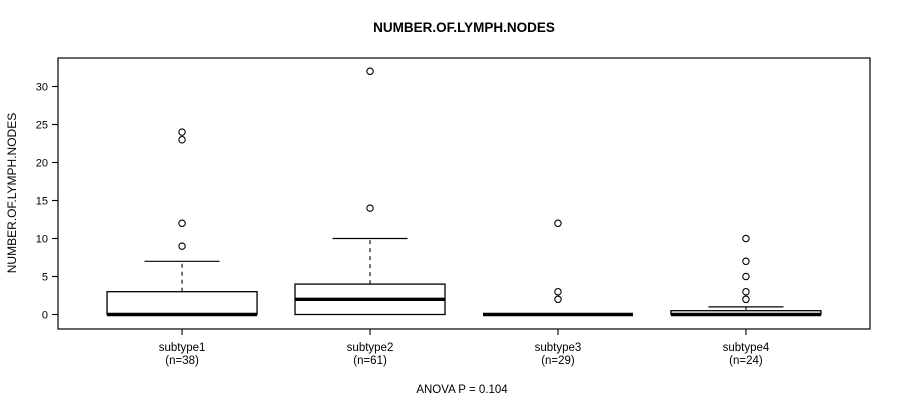 This screenshot has width=900, height=400. What do you see at coordinates (746, 348) in the screenshot?
I see `x-tick-label: subtype4` at bounding box center [746, 348].